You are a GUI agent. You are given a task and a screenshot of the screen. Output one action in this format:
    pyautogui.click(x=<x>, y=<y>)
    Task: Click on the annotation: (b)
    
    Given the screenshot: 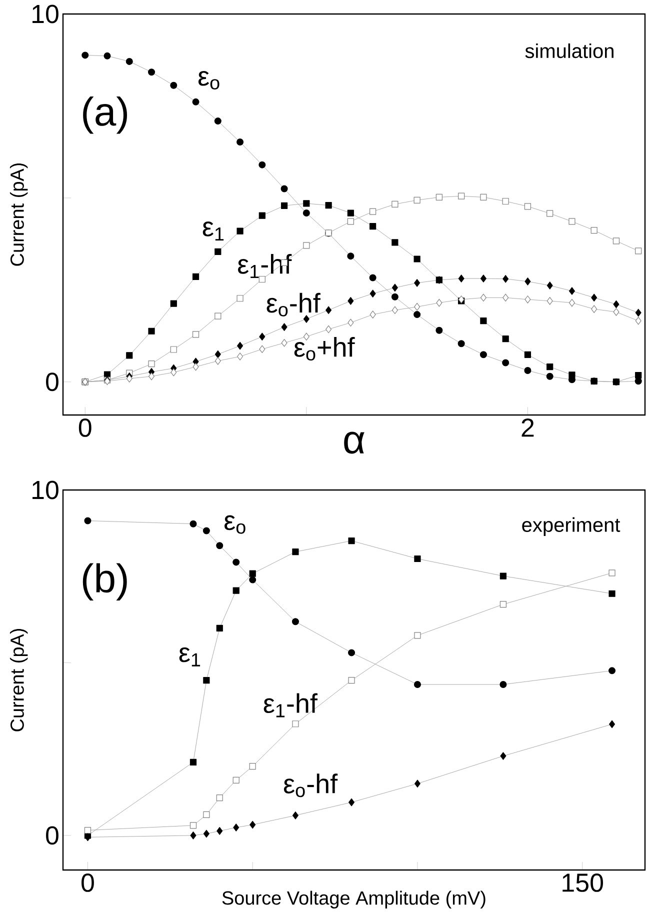 What is the action you would take?
    pyautogui.click(x=104, y=582)
    